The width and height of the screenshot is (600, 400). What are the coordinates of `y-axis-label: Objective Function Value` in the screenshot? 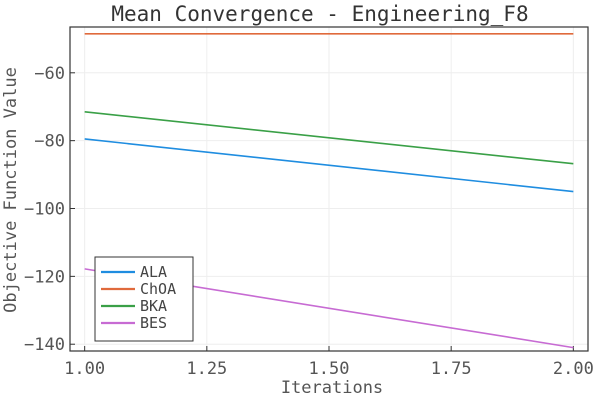 It's located at (11, 190).